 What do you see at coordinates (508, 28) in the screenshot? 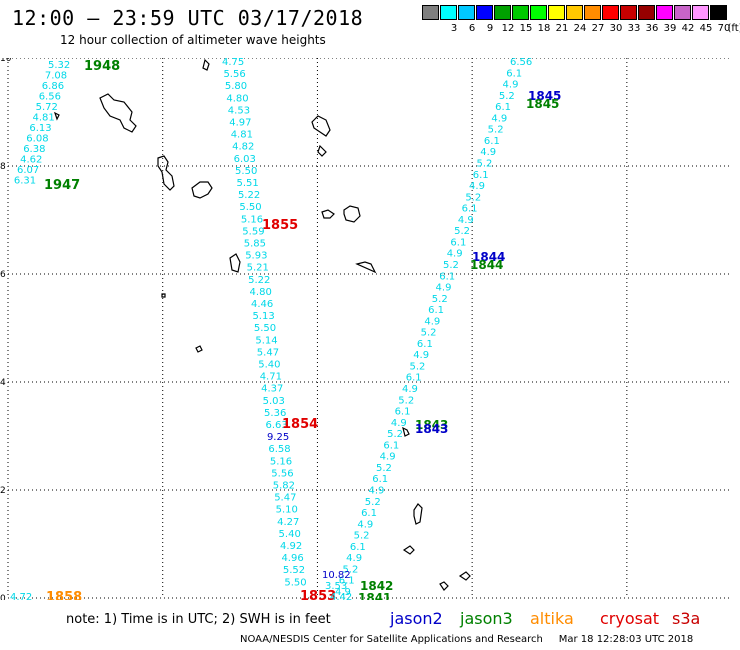
I see `legend-label: 12` at bounding box center [508, 28].